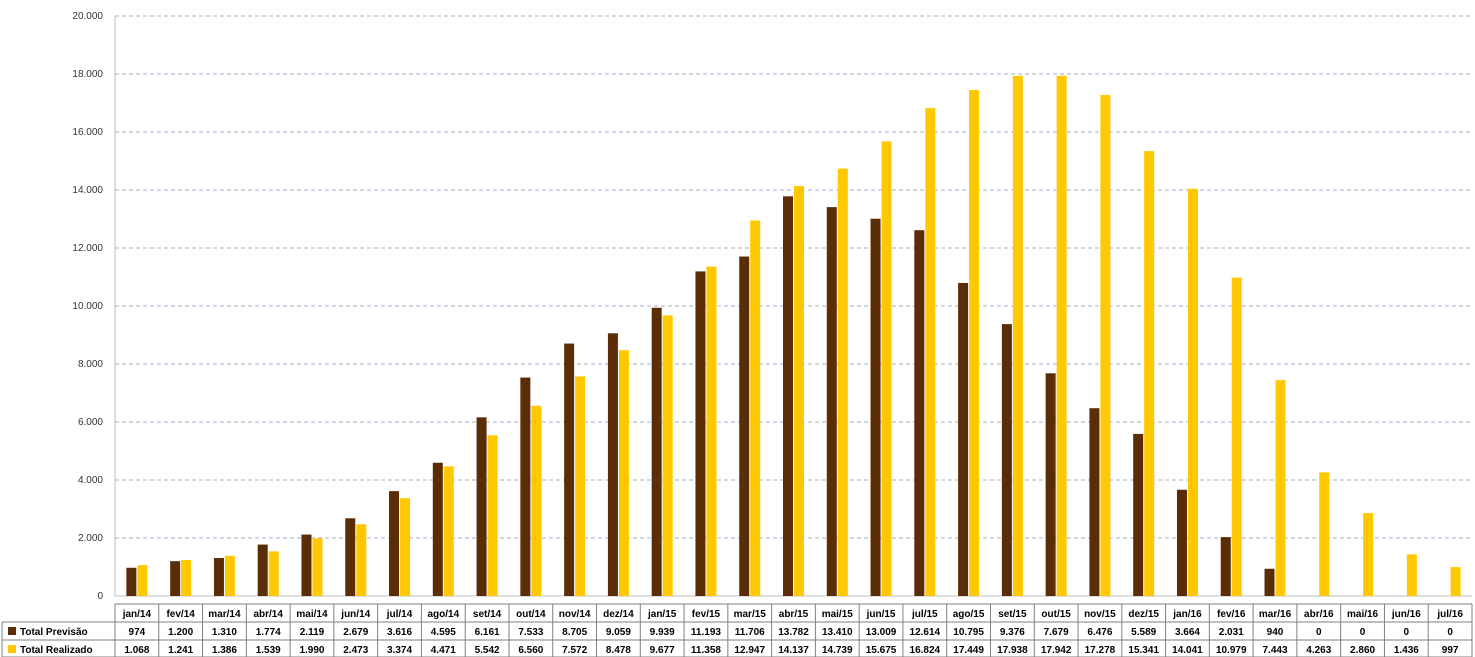 This screenshot has height=657, width=1475. Describe the element at coordinates (54, 632) in the screenshot. I see `legend-label: Total Previsão` at that location.